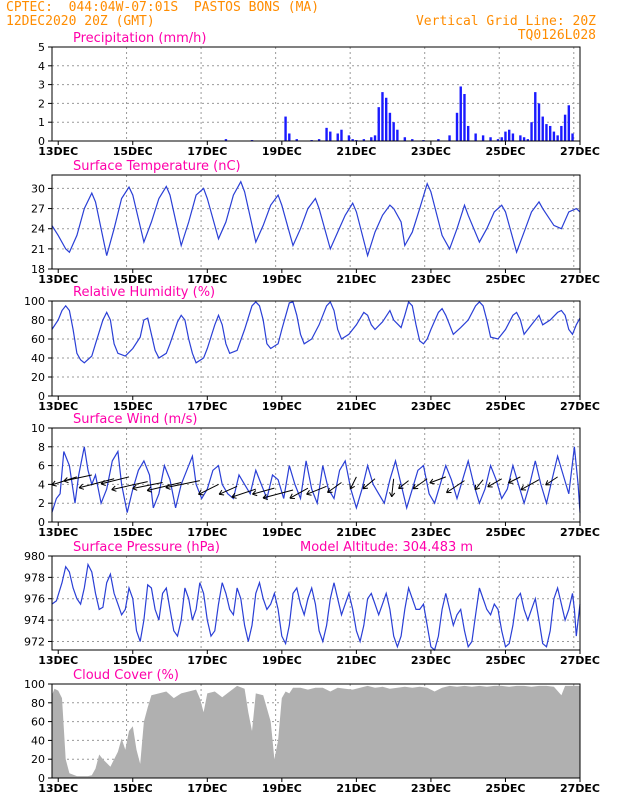 This screenshot has height=800, width=618. I want to click on y-tick-label: 30, so click(38, 188).